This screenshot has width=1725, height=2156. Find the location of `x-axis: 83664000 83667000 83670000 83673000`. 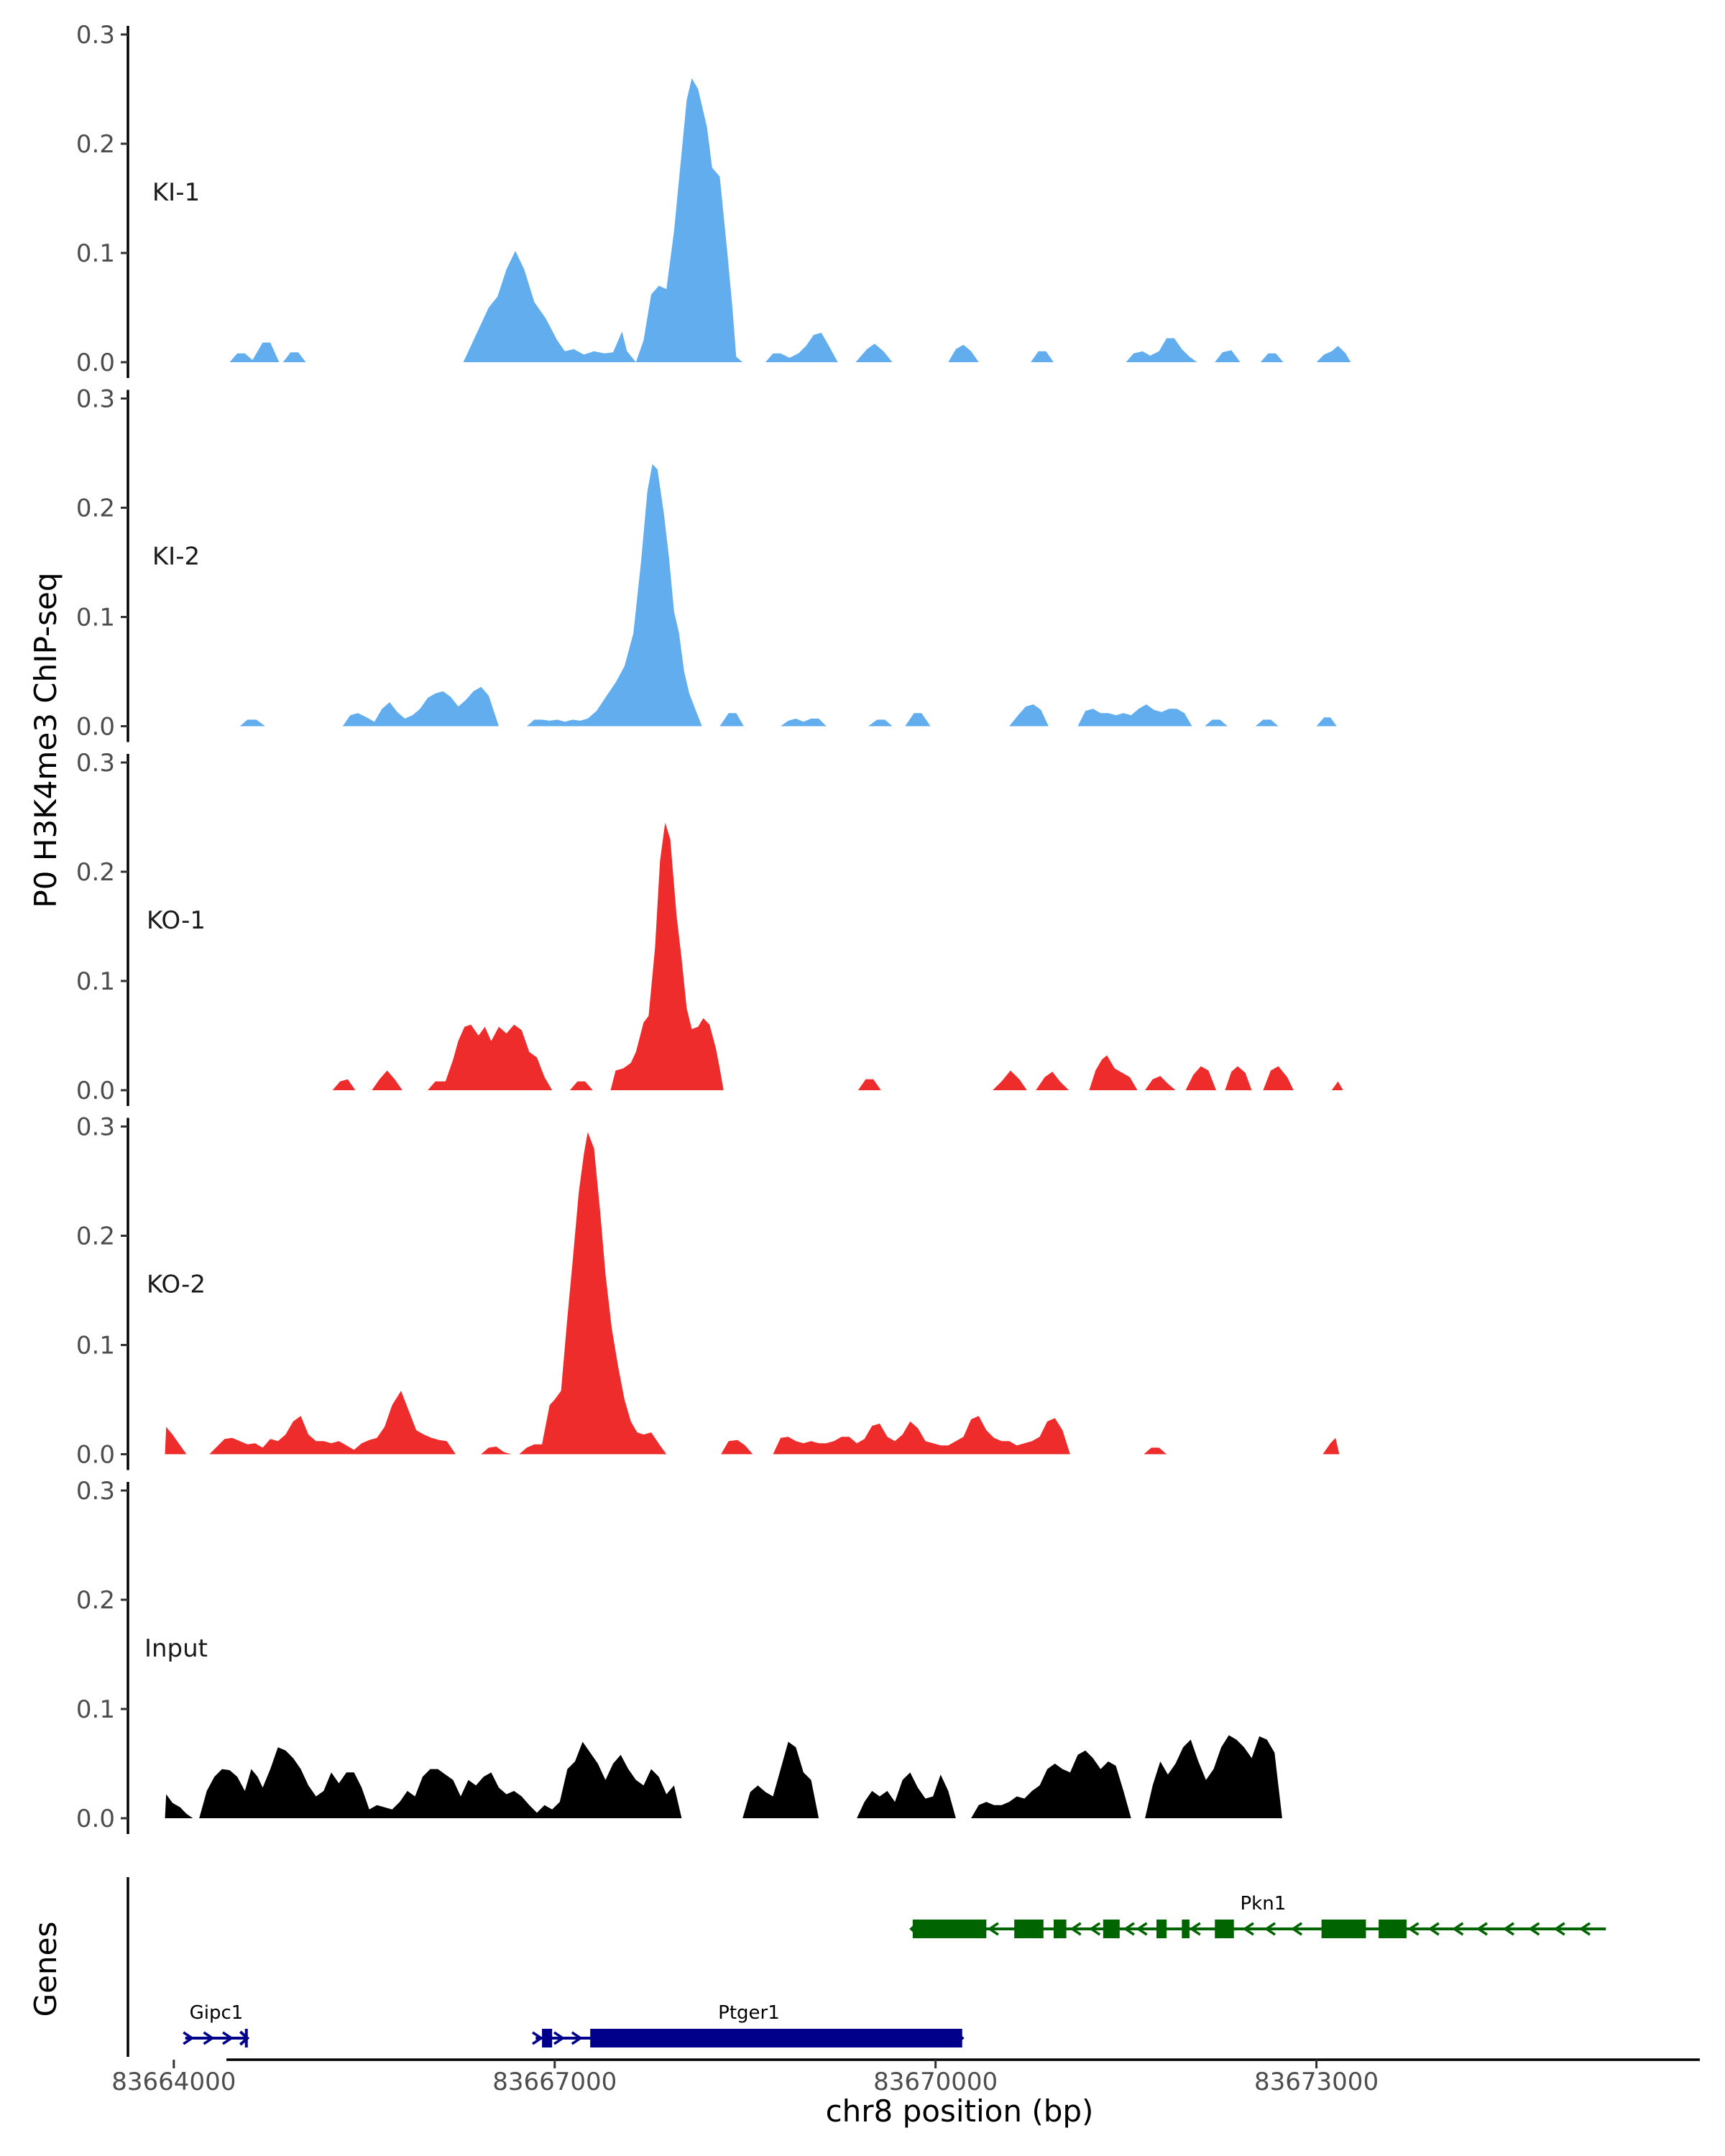

x-axis: 83664000 83667000 83670000 83673000 is located at coordinates (905, 2077).